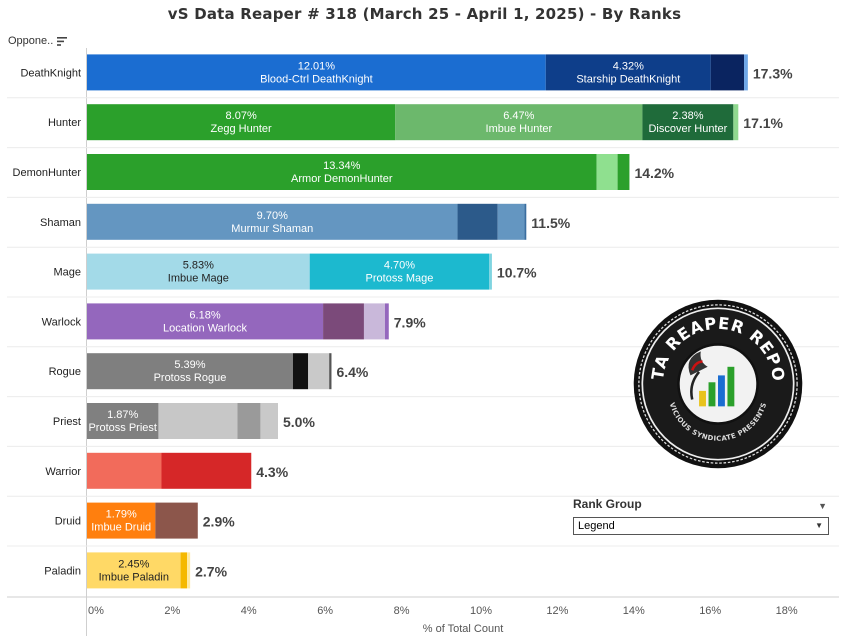 Image resolution: width=849 pixels, height=642 pixels. What do you see at coordinates (596, 526) in the screenshot?
I see `rank-group-selected: Legend` at bounding box center [596, 526].